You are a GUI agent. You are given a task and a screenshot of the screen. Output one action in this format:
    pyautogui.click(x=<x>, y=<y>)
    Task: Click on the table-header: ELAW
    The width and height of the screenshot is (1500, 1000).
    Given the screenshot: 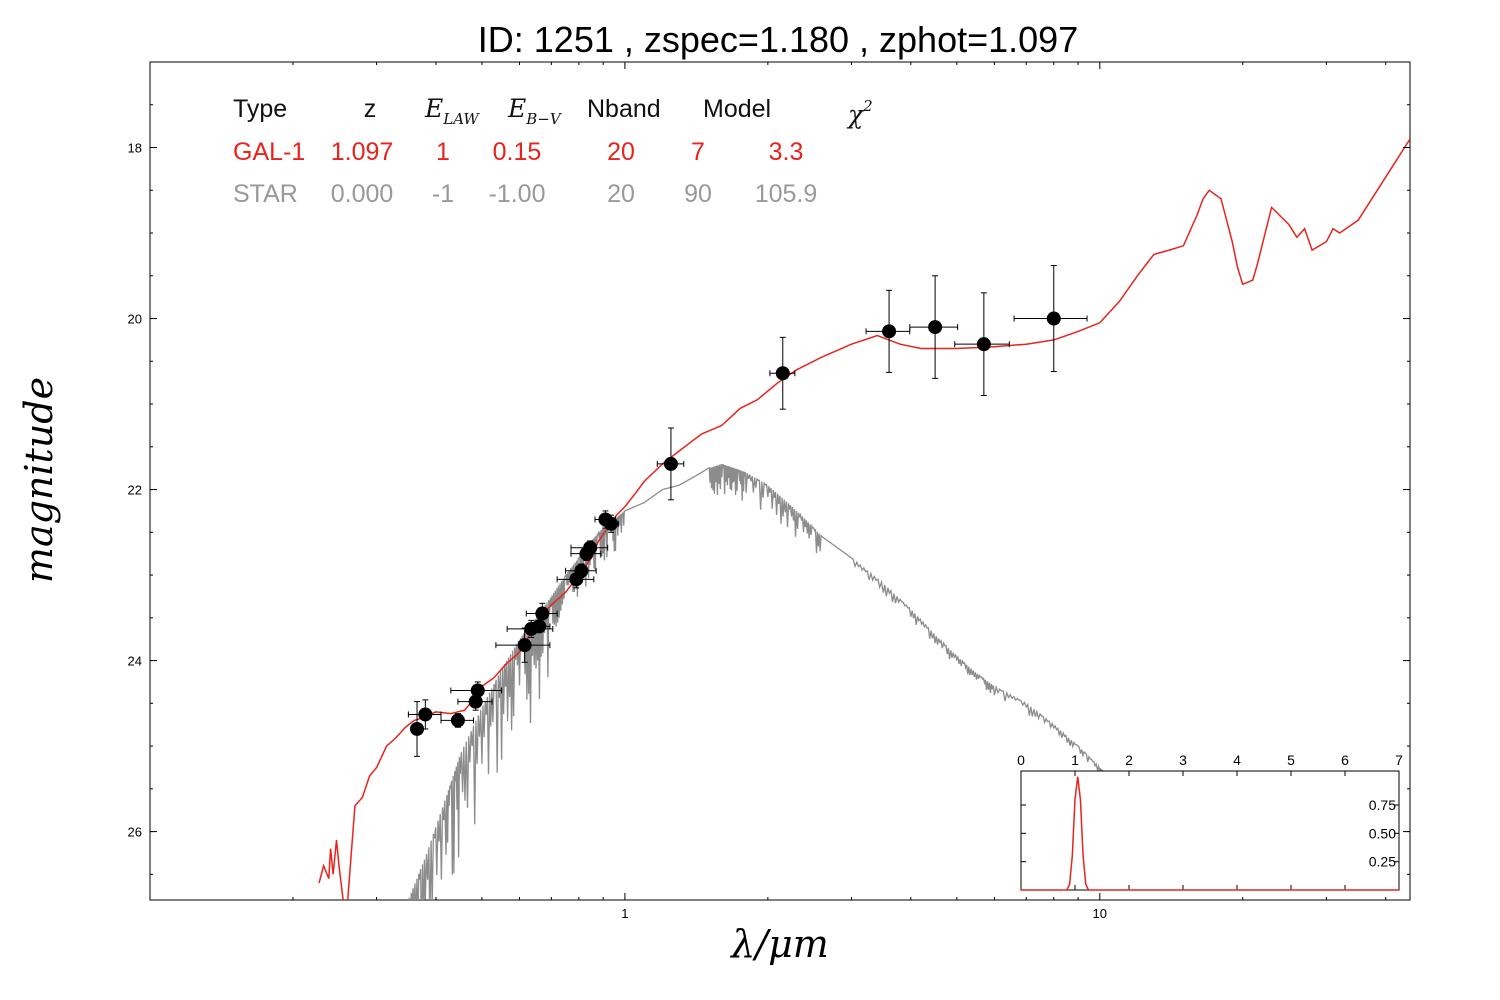 What is the action you would take?
    pyautogui.click(x=452, y=111)
    